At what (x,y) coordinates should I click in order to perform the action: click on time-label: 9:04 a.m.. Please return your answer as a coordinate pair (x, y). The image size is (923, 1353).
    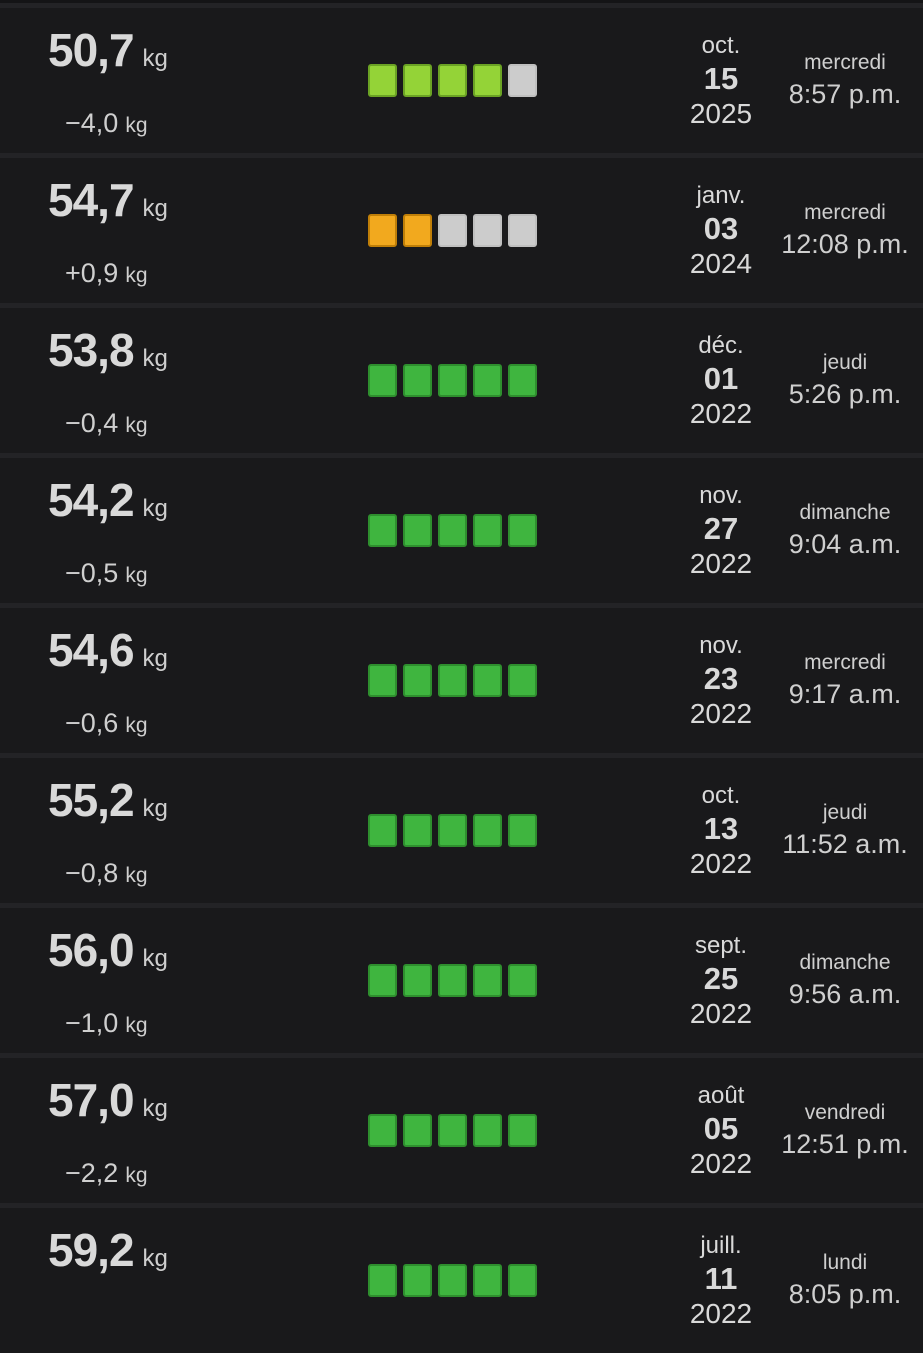
    Looking at the image, I should click on (845, 544).